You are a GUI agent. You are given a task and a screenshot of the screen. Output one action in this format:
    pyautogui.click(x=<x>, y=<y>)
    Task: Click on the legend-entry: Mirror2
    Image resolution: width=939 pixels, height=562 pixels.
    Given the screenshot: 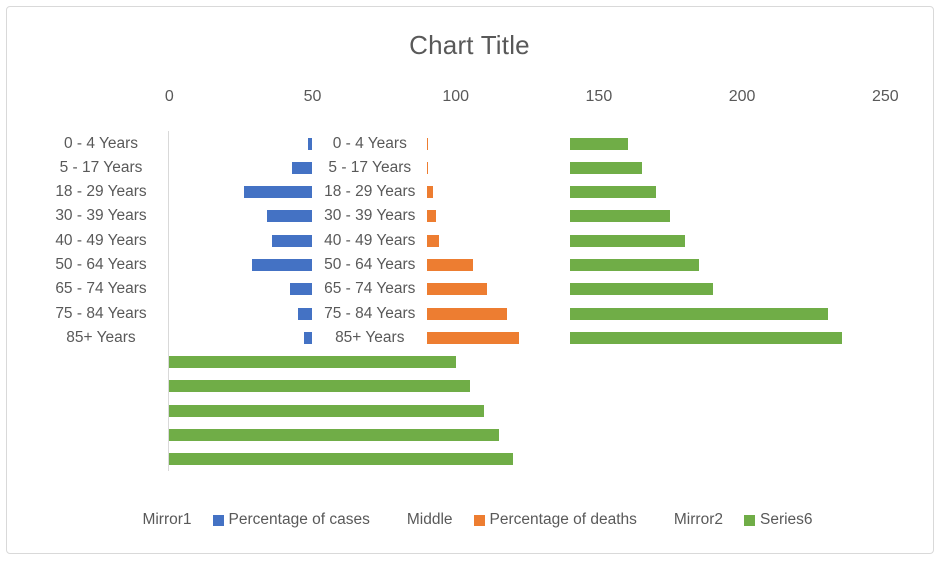 What is the action you would take?
    pyautogui.click(x=690, y=520)
    